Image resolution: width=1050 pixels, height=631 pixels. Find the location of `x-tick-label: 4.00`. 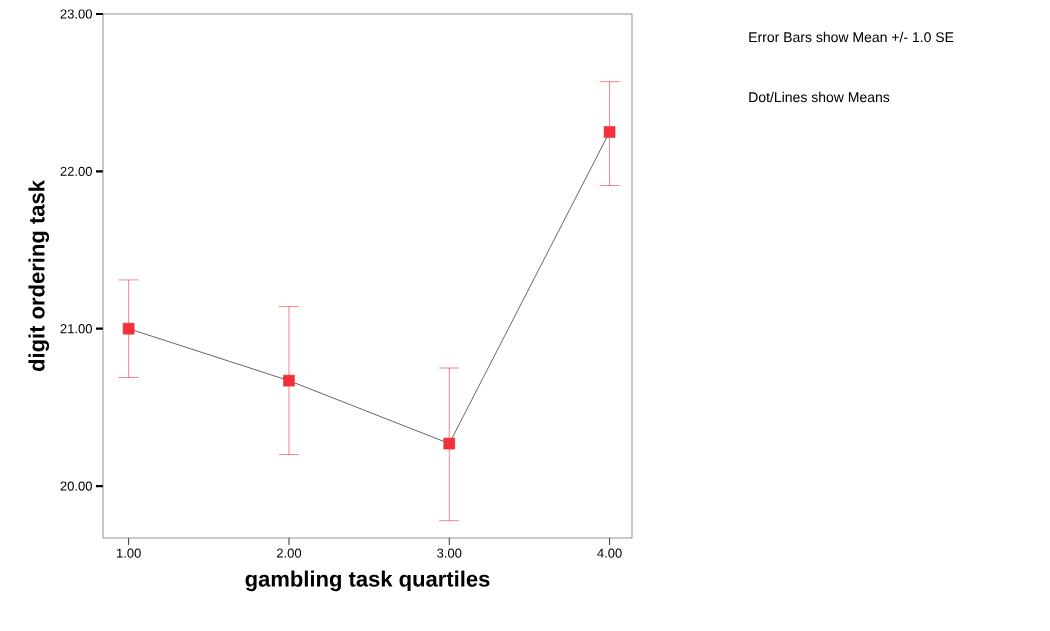

x-tick-label: 4.00 is located at coordinates (609, 553).